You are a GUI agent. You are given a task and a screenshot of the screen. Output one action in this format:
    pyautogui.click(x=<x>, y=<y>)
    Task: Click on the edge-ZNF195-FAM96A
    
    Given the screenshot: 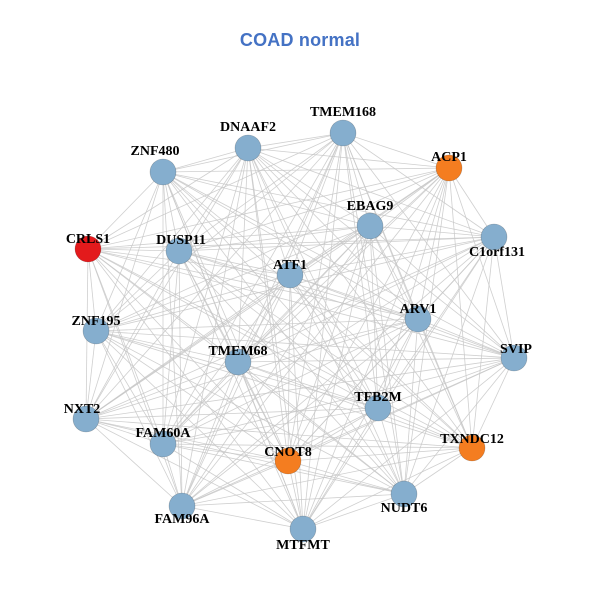 What is the action you would take?
    pyautogui.click(x=139, y=418)
    